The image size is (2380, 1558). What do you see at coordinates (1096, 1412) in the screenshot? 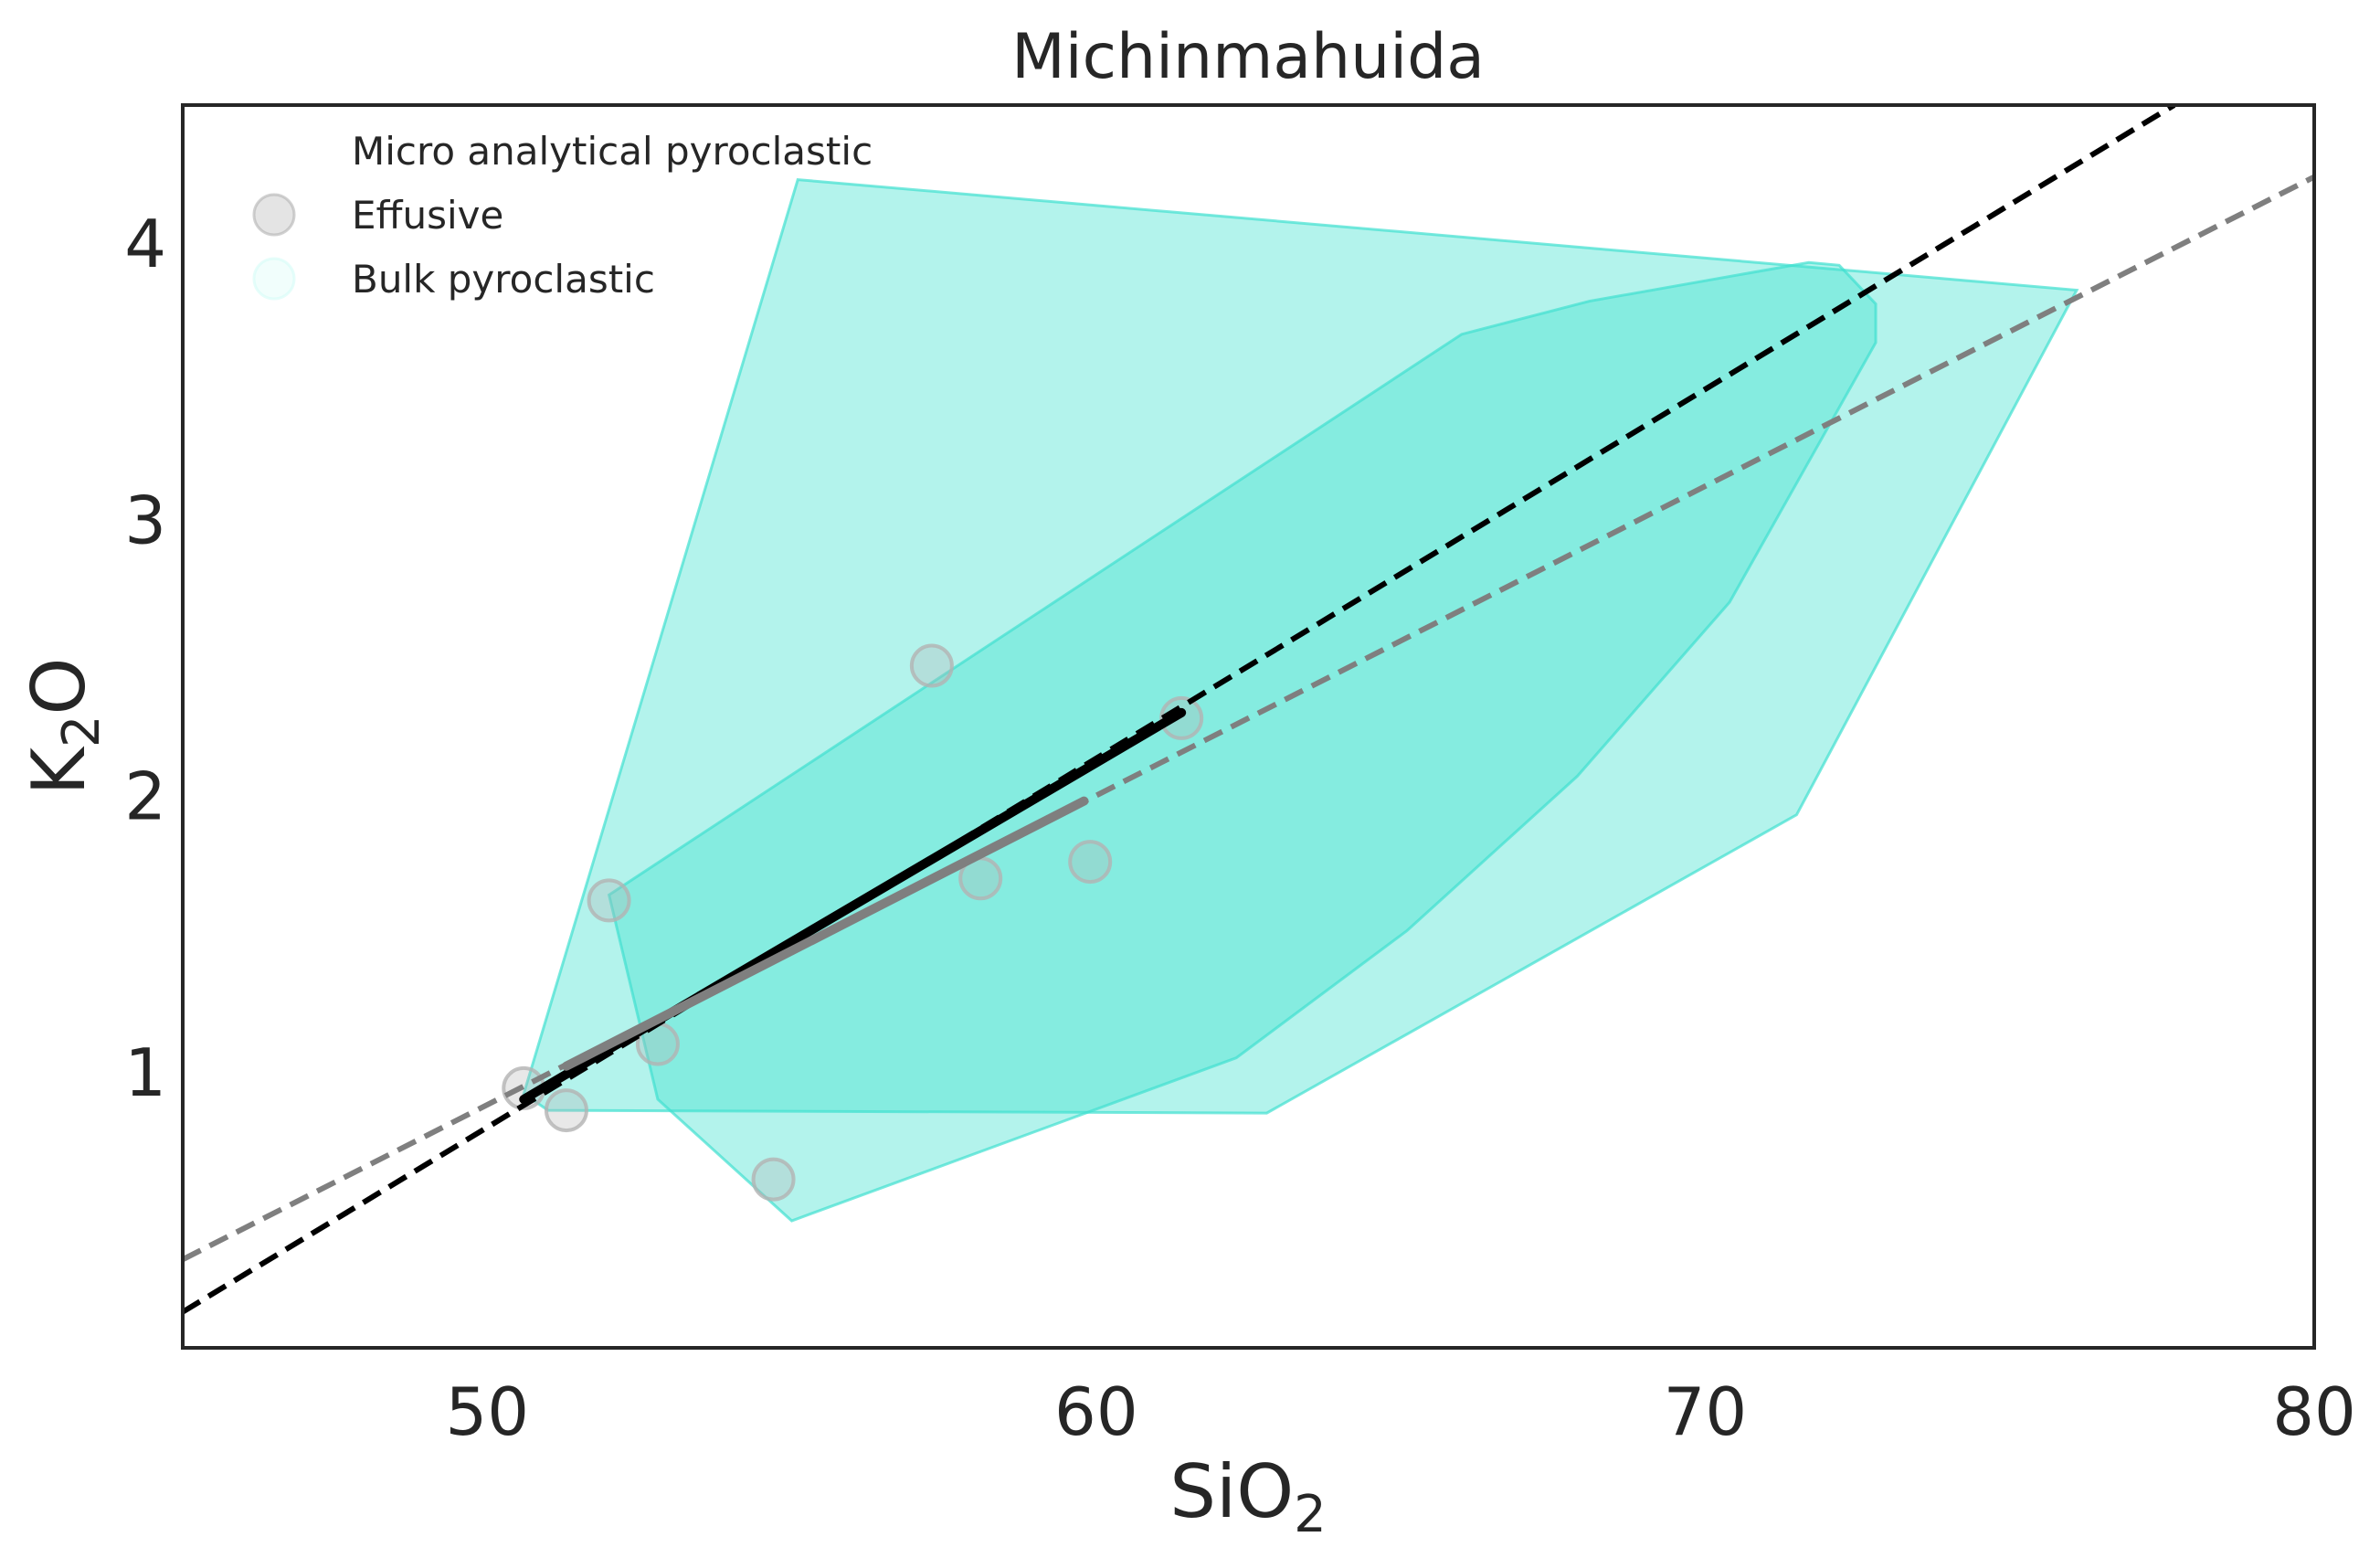
I see `x-tick-label: 60` at bounding box center [1096, 1412].